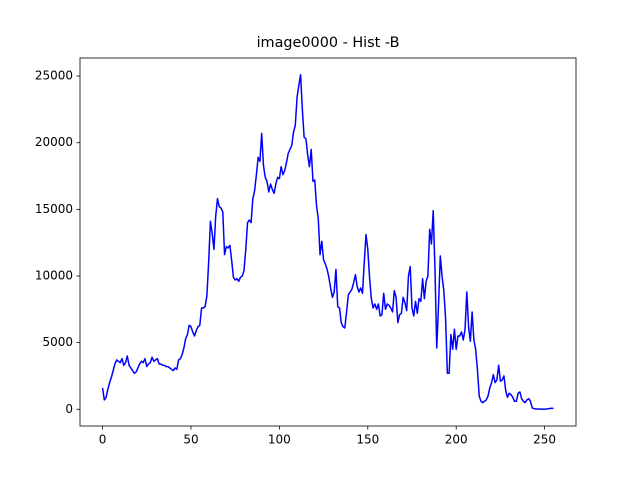 The width and height of the screenshot is (640, 480). I want to click on x-tick-label: 200, so click(456, 440).